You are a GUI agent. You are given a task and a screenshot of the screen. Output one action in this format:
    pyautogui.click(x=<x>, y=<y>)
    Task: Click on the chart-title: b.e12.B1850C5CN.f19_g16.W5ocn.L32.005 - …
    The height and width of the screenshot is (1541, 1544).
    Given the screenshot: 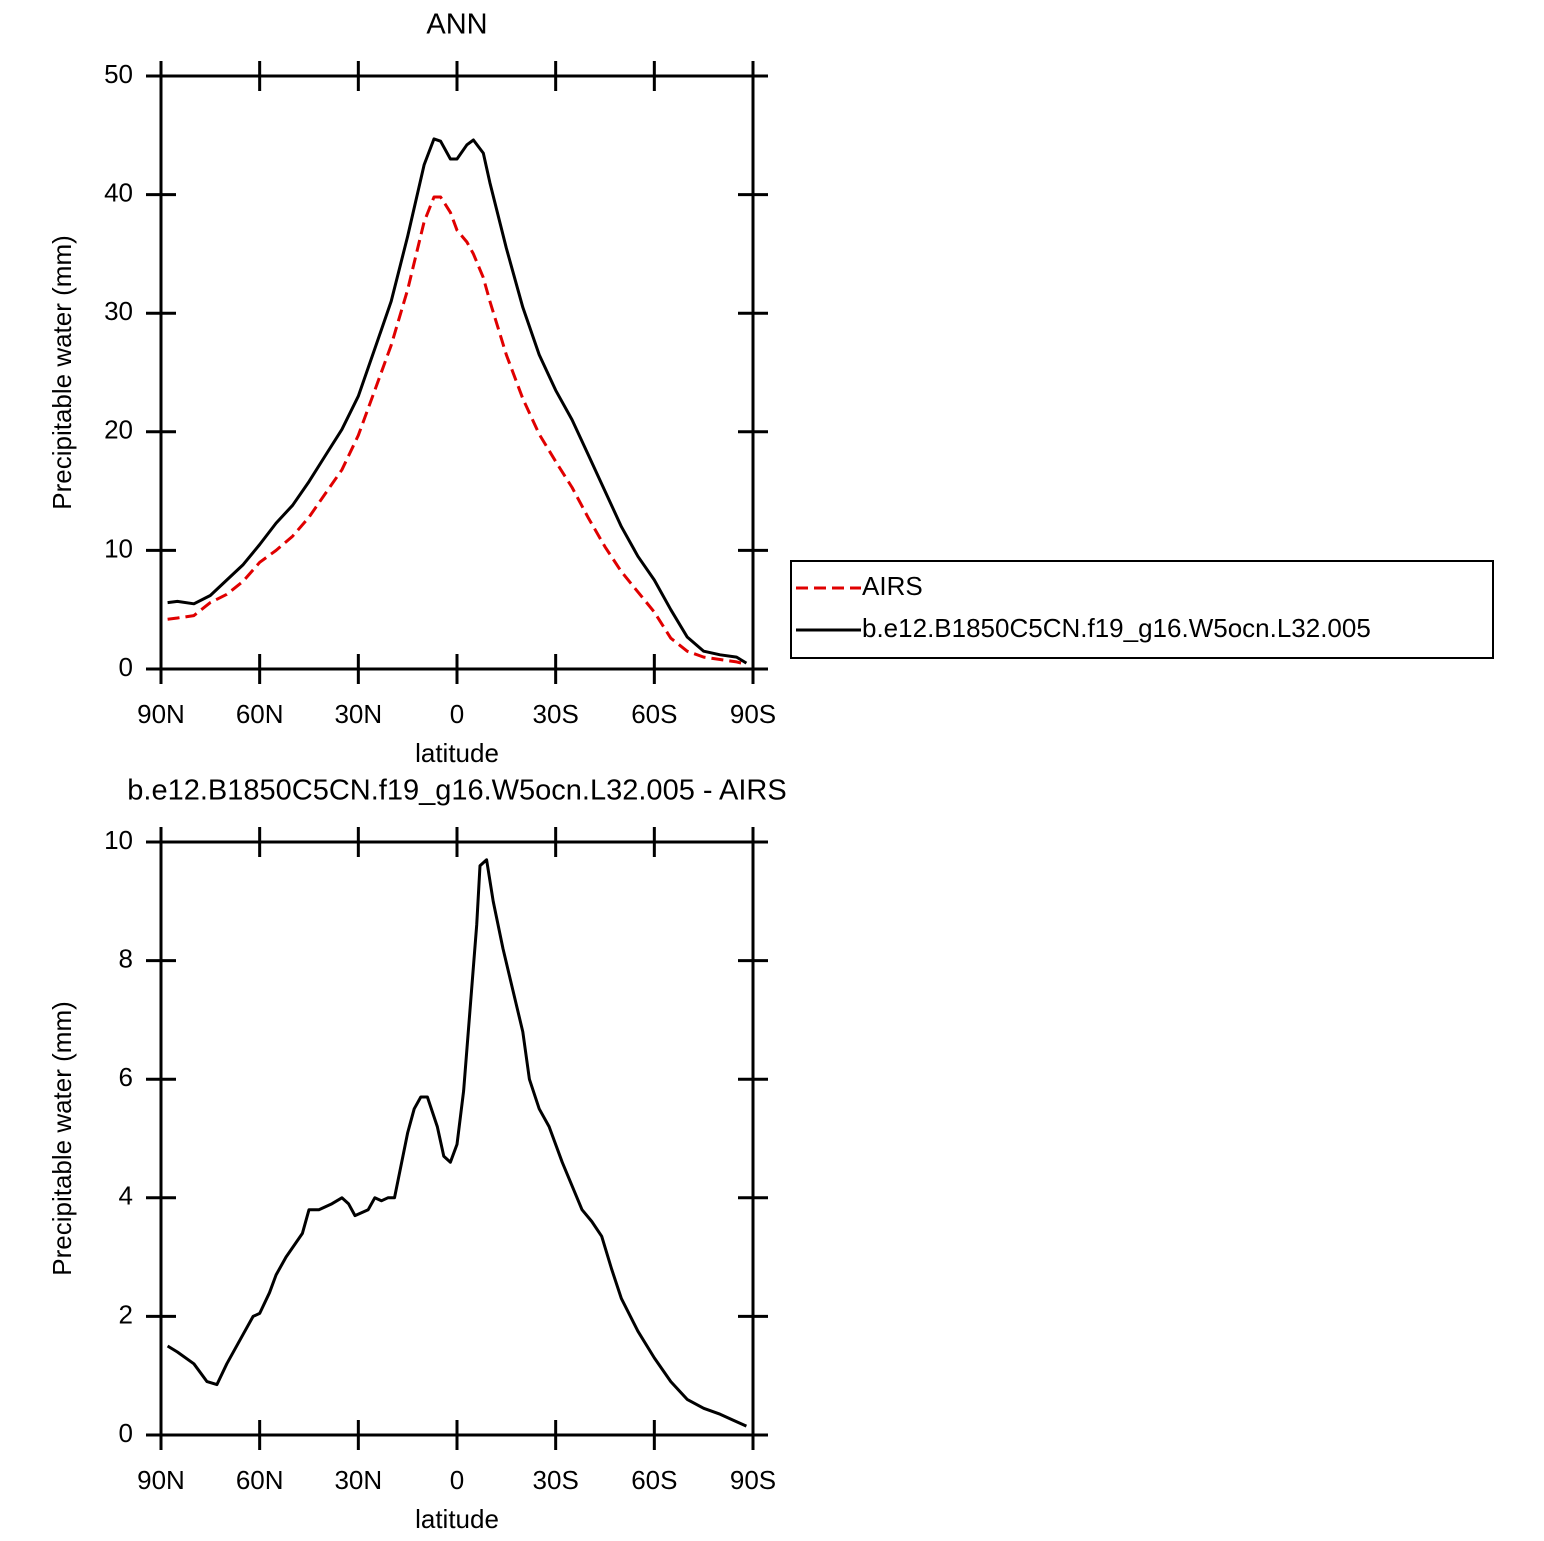 What is the action you would take?
    pyautogui.click(x=456, y=791)
    